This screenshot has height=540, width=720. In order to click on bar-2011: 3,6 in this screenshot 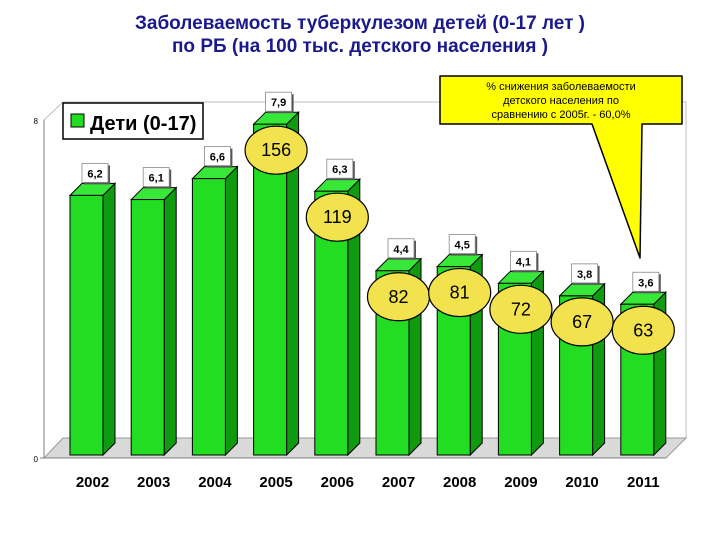, I will do `click(643, 364)`.